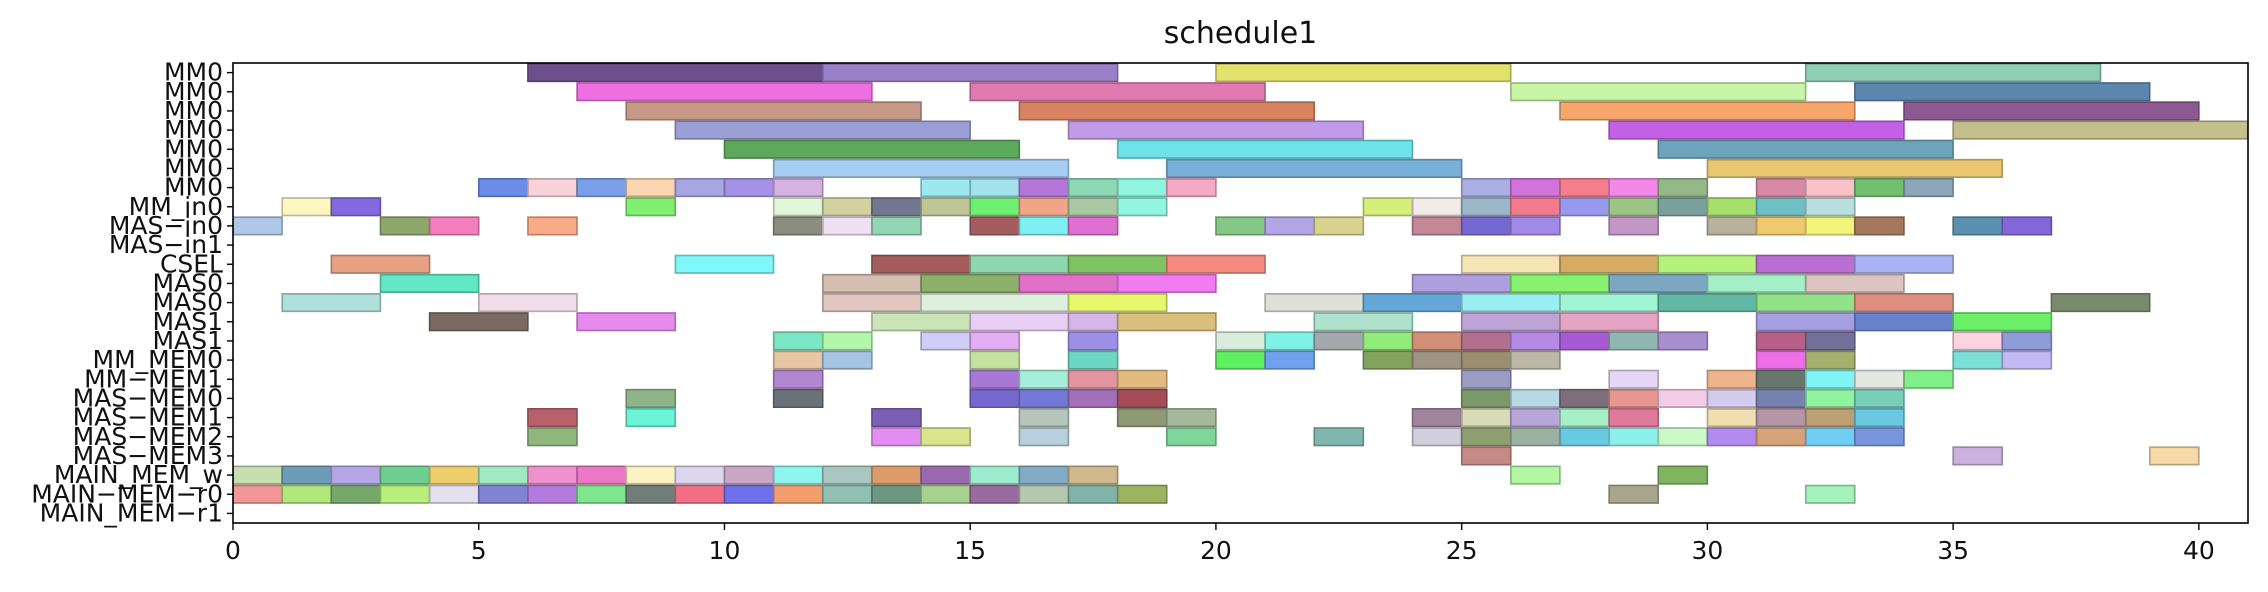  Describe the element at coordinates (970, 550) in the screenshot. I see `x-tick-label: 15` at that location.